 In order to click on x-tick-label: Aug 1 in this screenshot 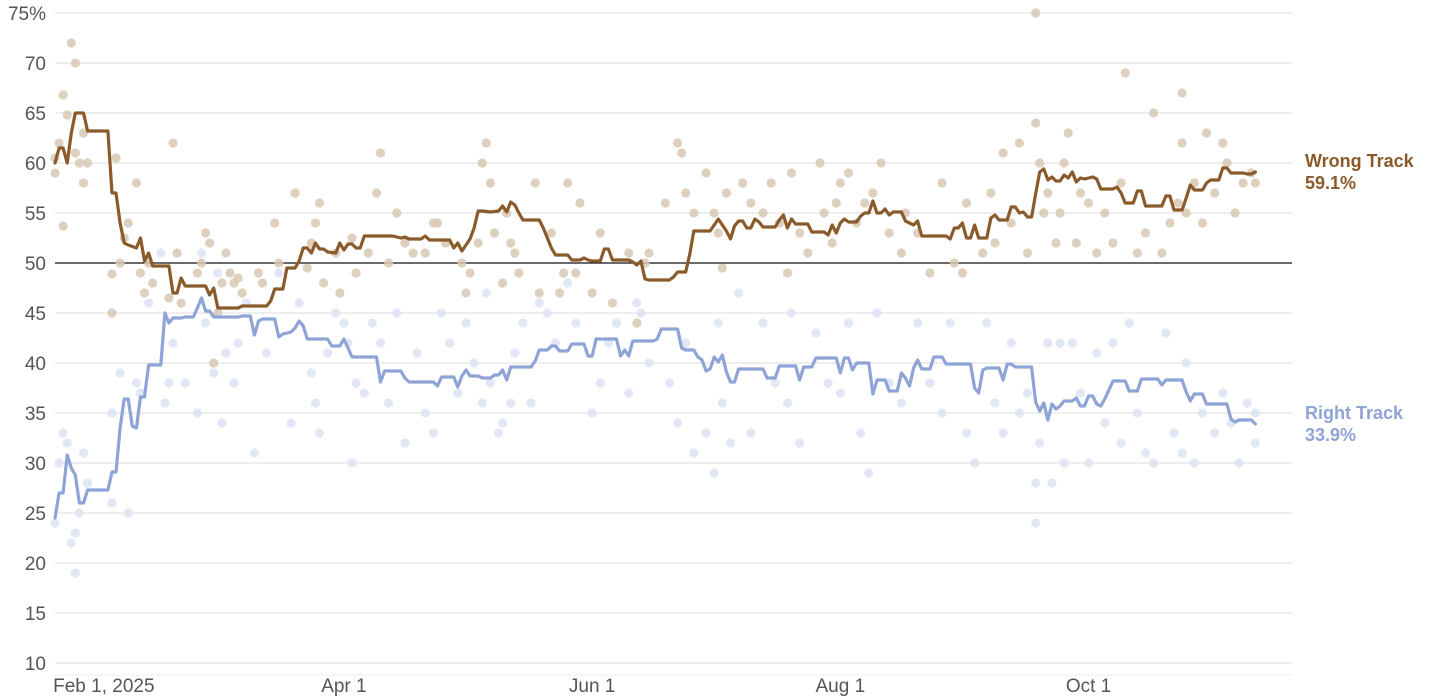, I will do `click(841, 686)`.